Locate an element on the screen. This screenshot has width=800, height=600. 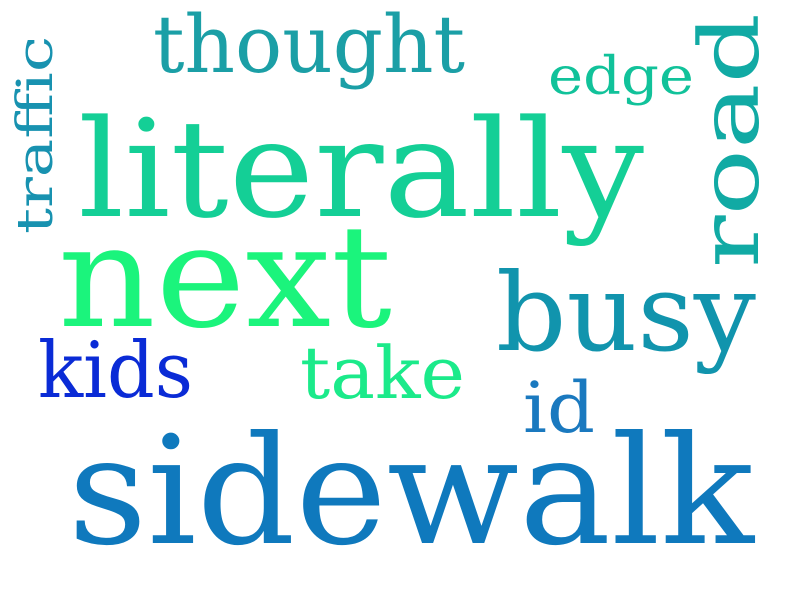
word-busy: busy is located at coordinates (626, 313).